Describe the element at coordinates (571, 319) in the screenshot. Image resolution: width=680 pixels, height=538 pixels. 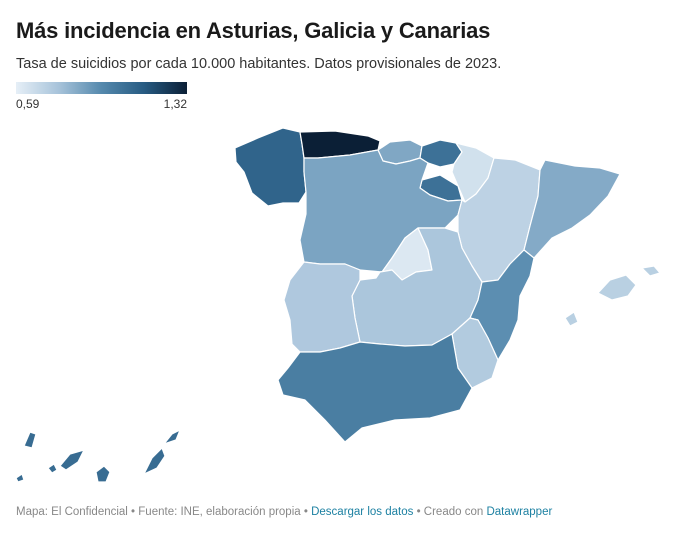
I see `region-illes-balears-ibiza` at that location.